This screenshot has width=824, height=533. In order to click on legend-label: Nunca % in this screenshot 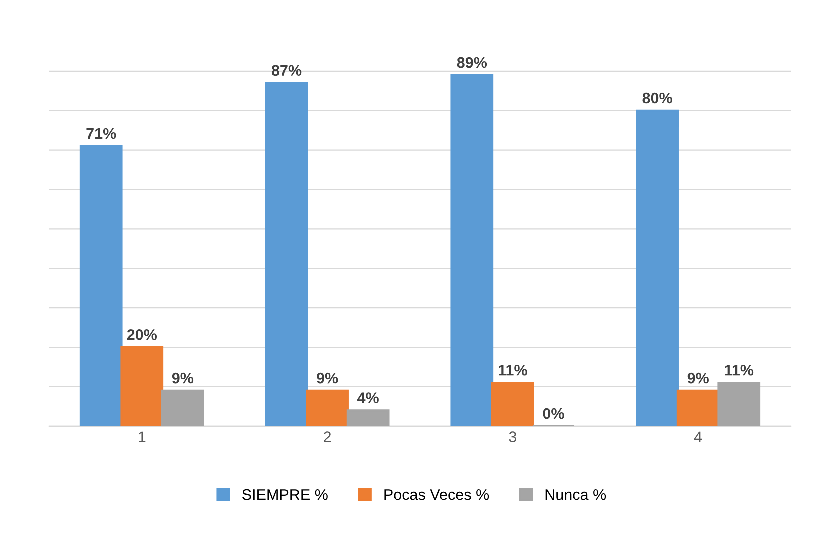, I will do `click(576, 494)`.